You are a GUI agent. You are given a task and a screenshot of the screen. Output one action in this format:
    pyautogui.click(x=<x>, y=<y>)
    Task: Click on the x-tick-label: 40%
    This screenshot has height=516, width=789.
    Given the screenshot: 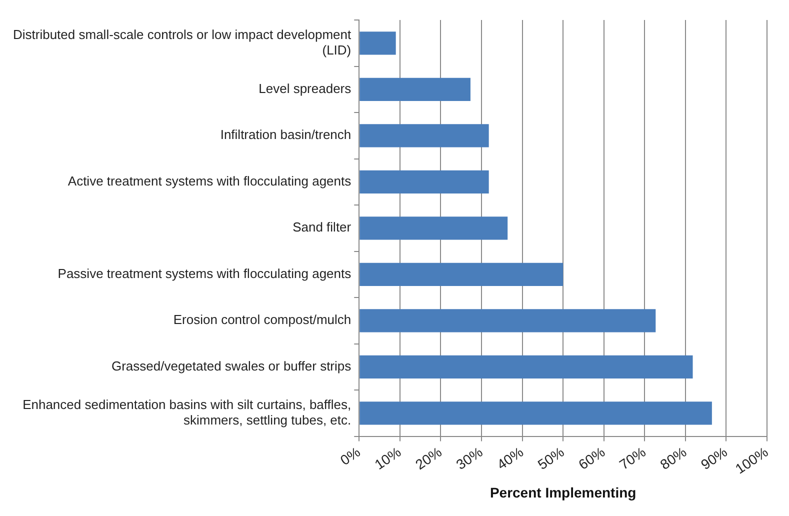 What is the action you would take?
    pyautogui.click(x=510, y=458)
    